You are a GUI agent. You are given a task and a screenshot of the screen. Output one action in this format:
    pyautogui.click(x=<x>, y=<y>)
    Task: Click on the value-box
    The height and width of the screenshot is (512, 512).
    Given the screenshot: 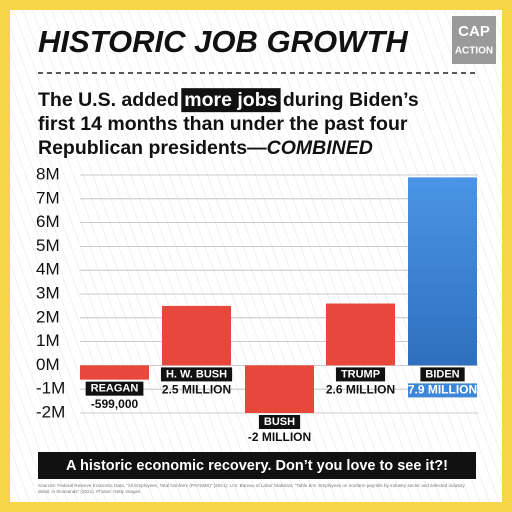 What is the action you would take?
    pyautogui.click(x=442, y=390)
    